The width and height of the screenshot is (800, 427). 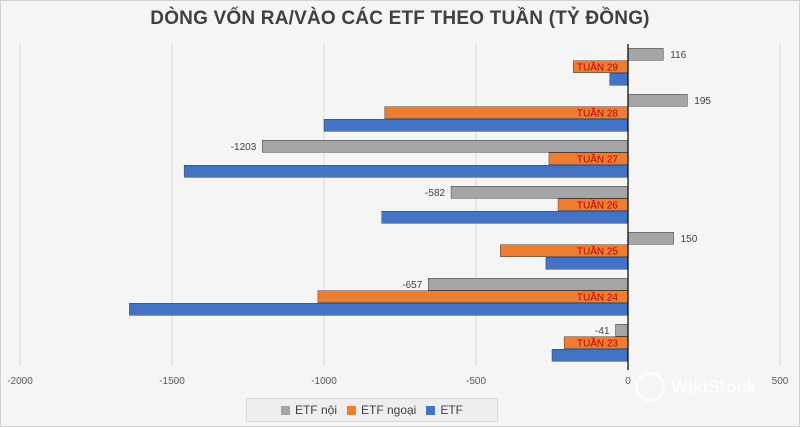 What do you see at coordinates (598, 343) in the screenshot?
I see `category-label: TUẦN 23` at bounding box center [598, 343].